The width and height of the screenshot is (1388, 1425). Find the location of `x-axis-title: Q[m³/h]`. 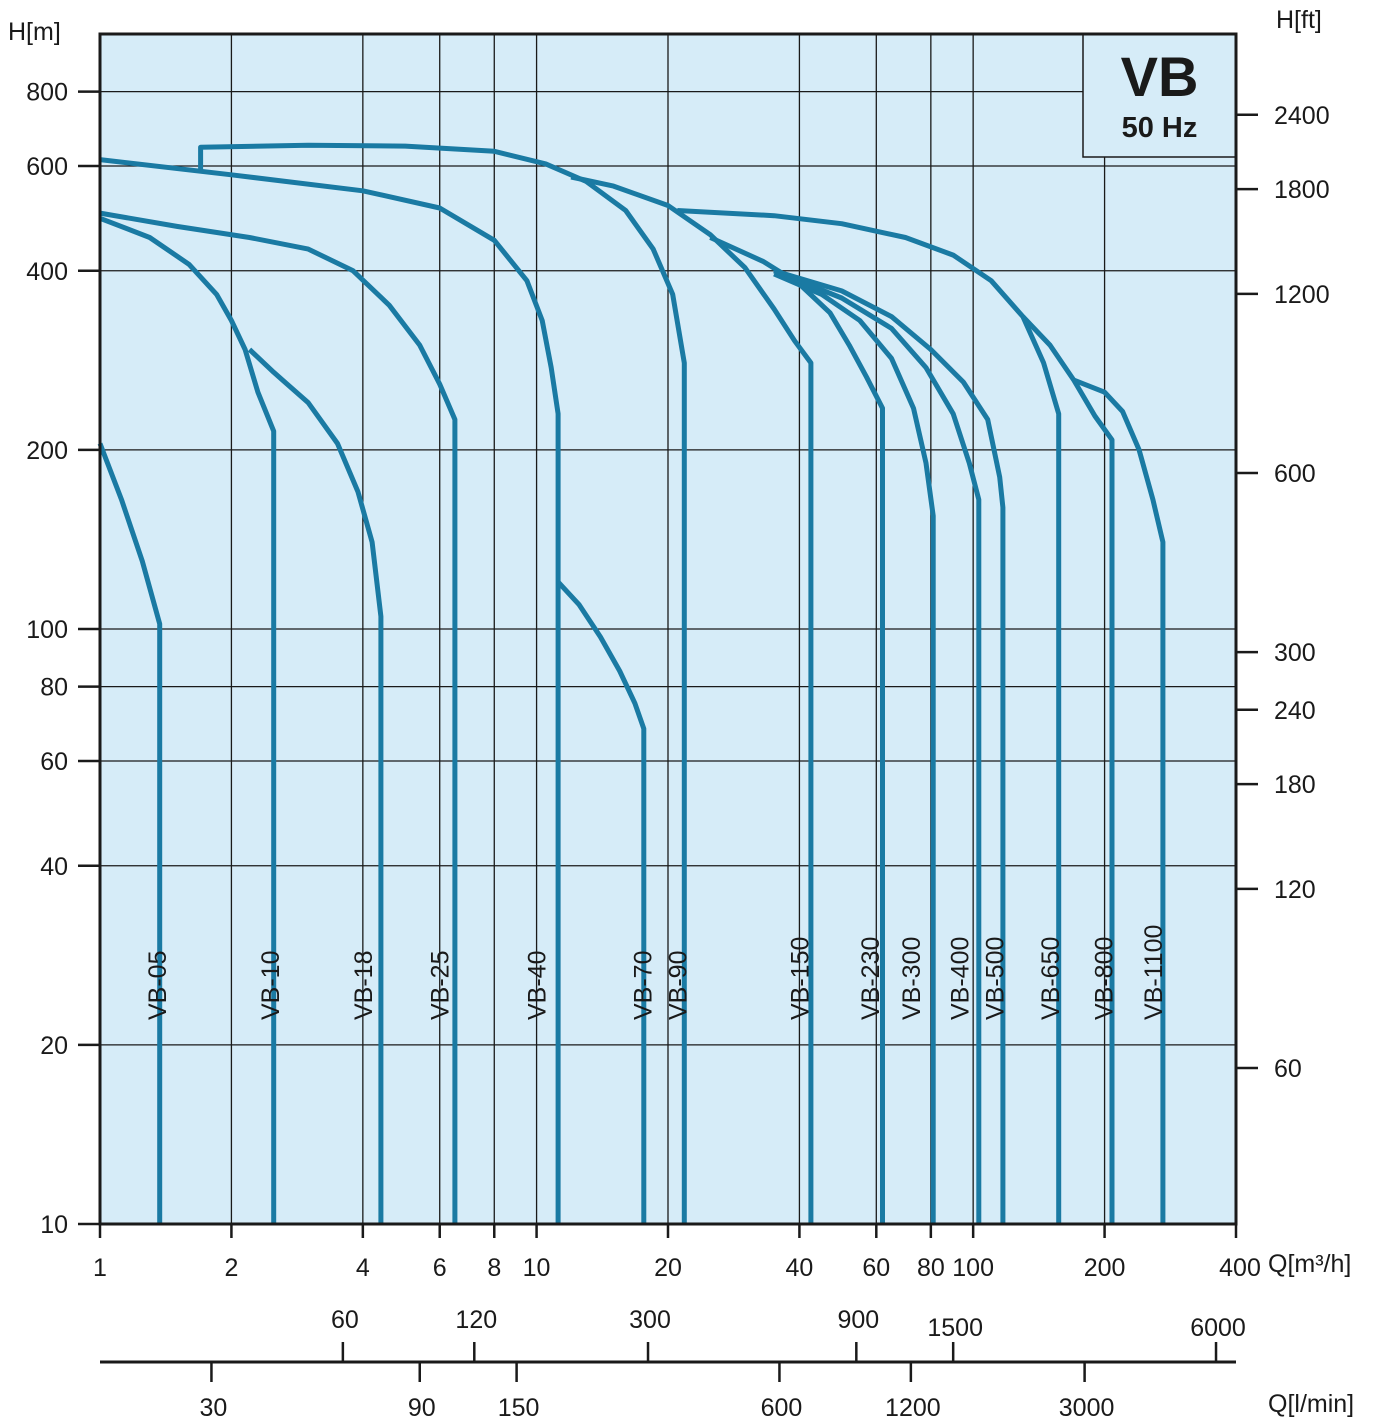

x-axis-title: Q[m³/h] is located at coordinates (1309, 1264).